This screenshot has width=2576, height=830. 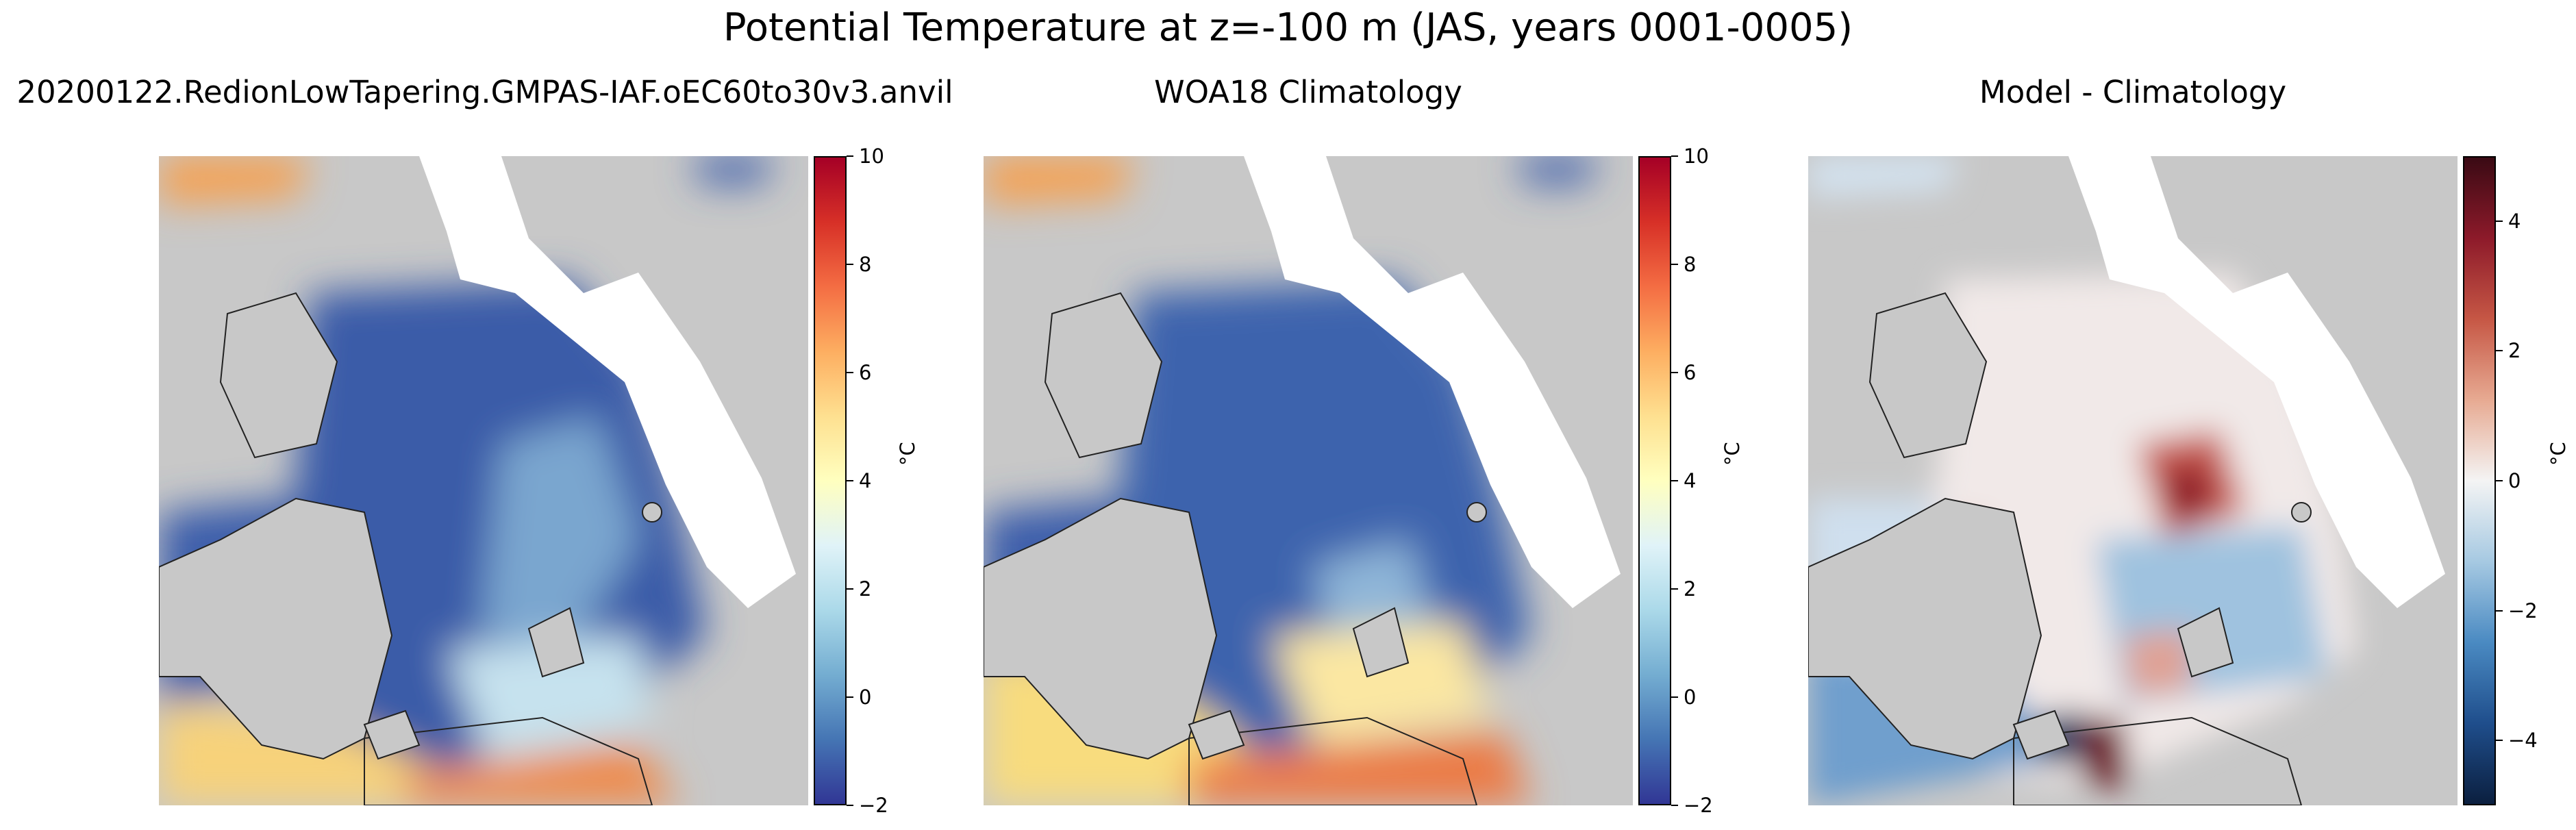 What do you see at coordinates (1308, 92) in the screenshot?
I see `panel-2-title: WOA18 Climatology` at bounding box center [1308, 92].